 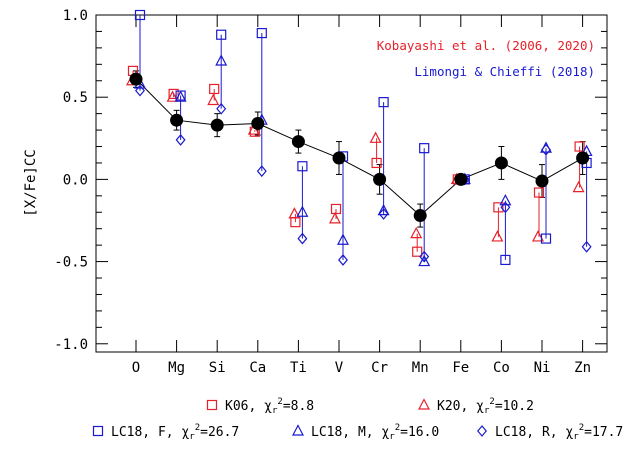 I want to click on marker-k06-co, so click(x=498, y=207).